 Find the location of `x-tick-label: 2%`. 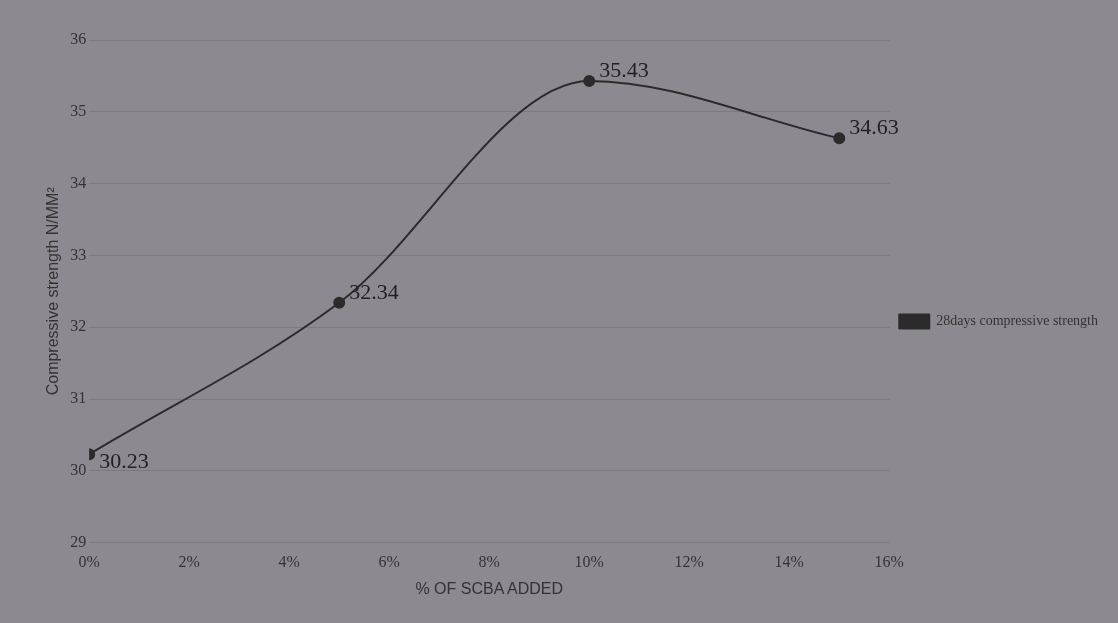

x-tick-label: 2% is located at coordinates (189, 562).